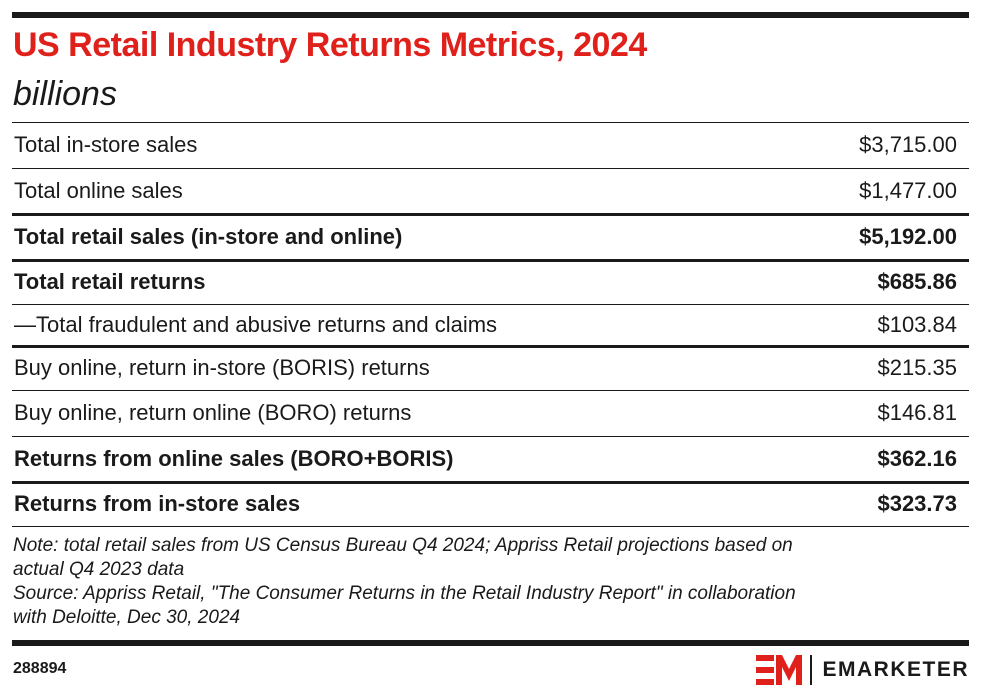 The height and width of the screenshot is (696, 982). I want to click on row-value: $146.81, so click(917, 412).